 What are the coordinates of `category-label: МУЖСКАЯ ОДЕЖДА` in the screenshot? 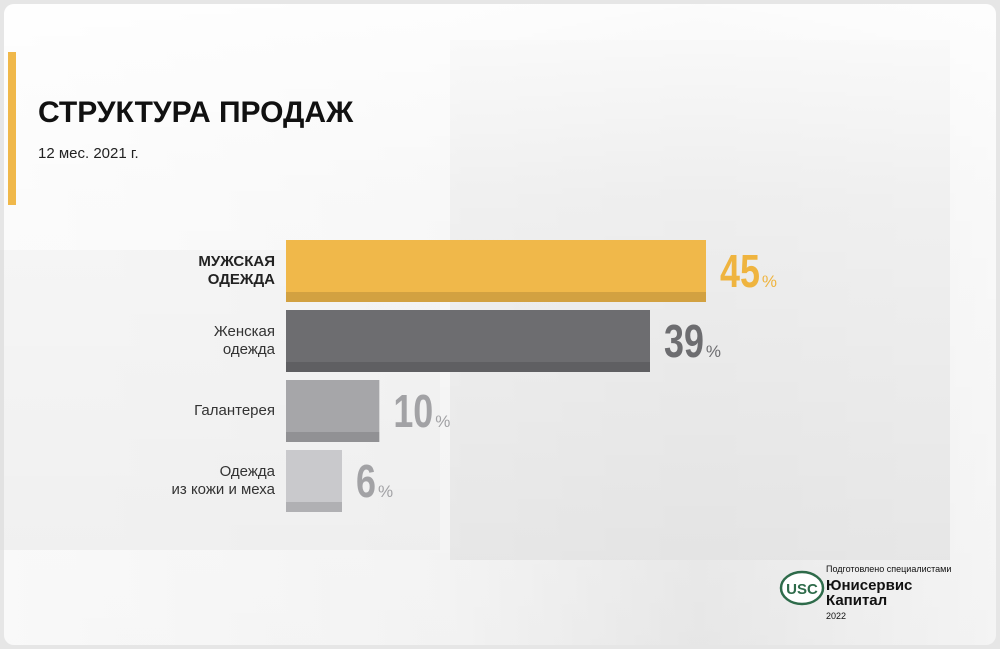 It's located at (236, 270).